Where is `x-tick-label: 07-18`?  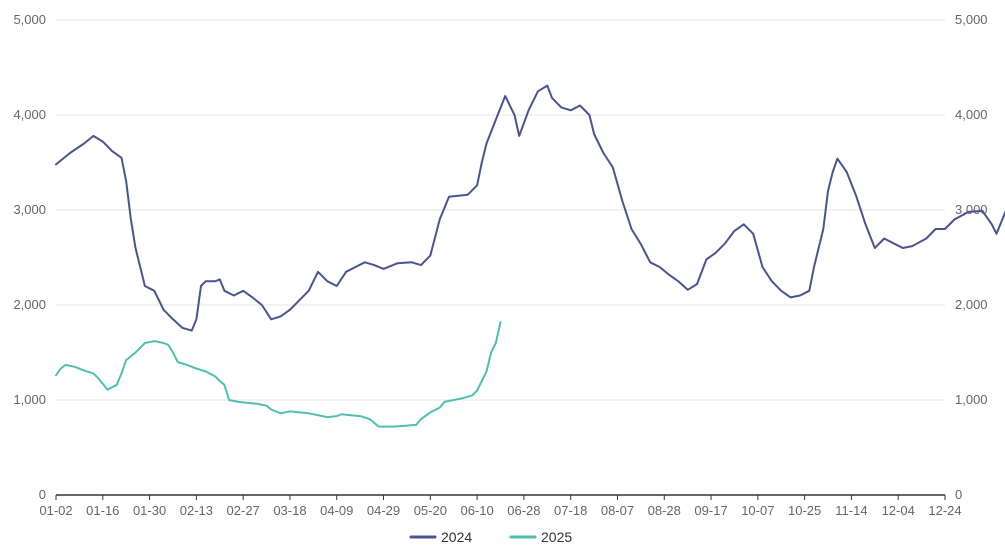 x-tick-label: 07-18 is located at coordinates (570, 510).